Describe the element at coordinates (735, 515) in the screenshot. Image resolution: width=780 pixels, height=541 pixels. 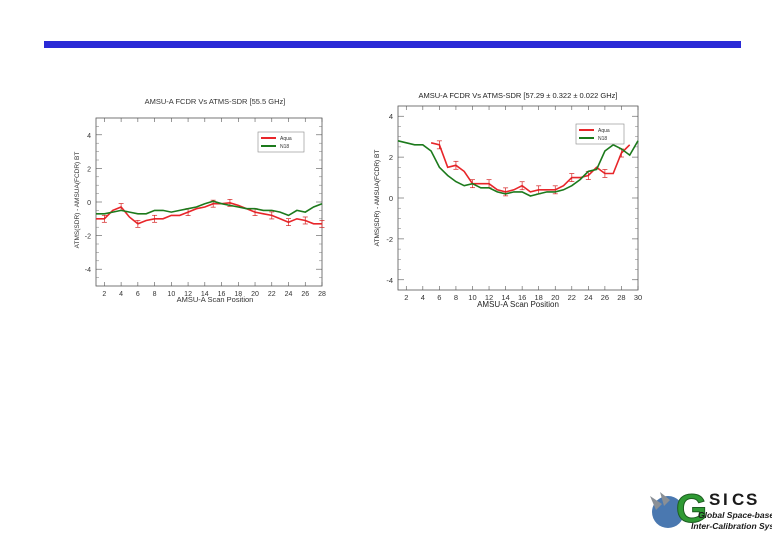
I see `logo-tagline-1: Global Space-based` at that location.